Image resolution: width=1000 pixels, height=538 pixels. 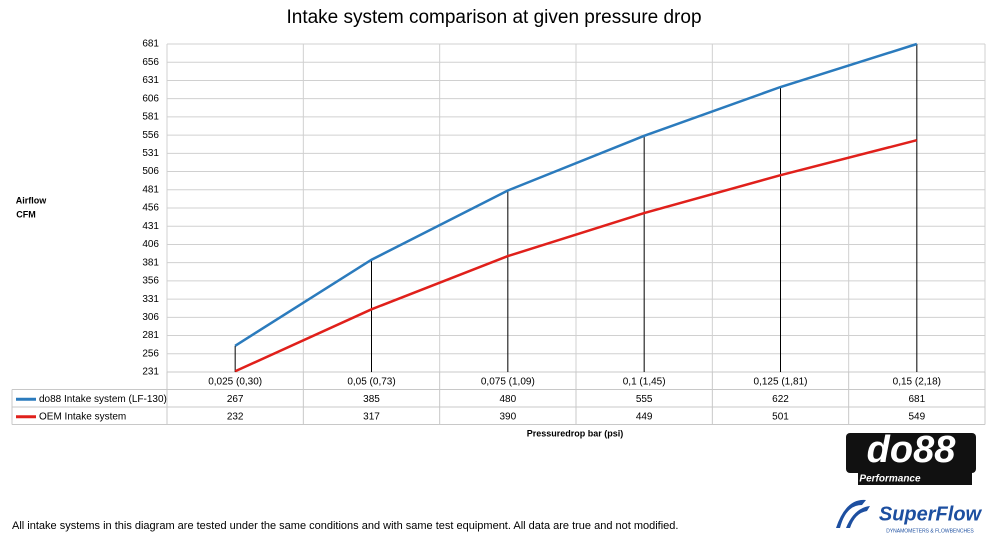 I want to click on logo-text: SuperFlow, so click(x=931, y=514).